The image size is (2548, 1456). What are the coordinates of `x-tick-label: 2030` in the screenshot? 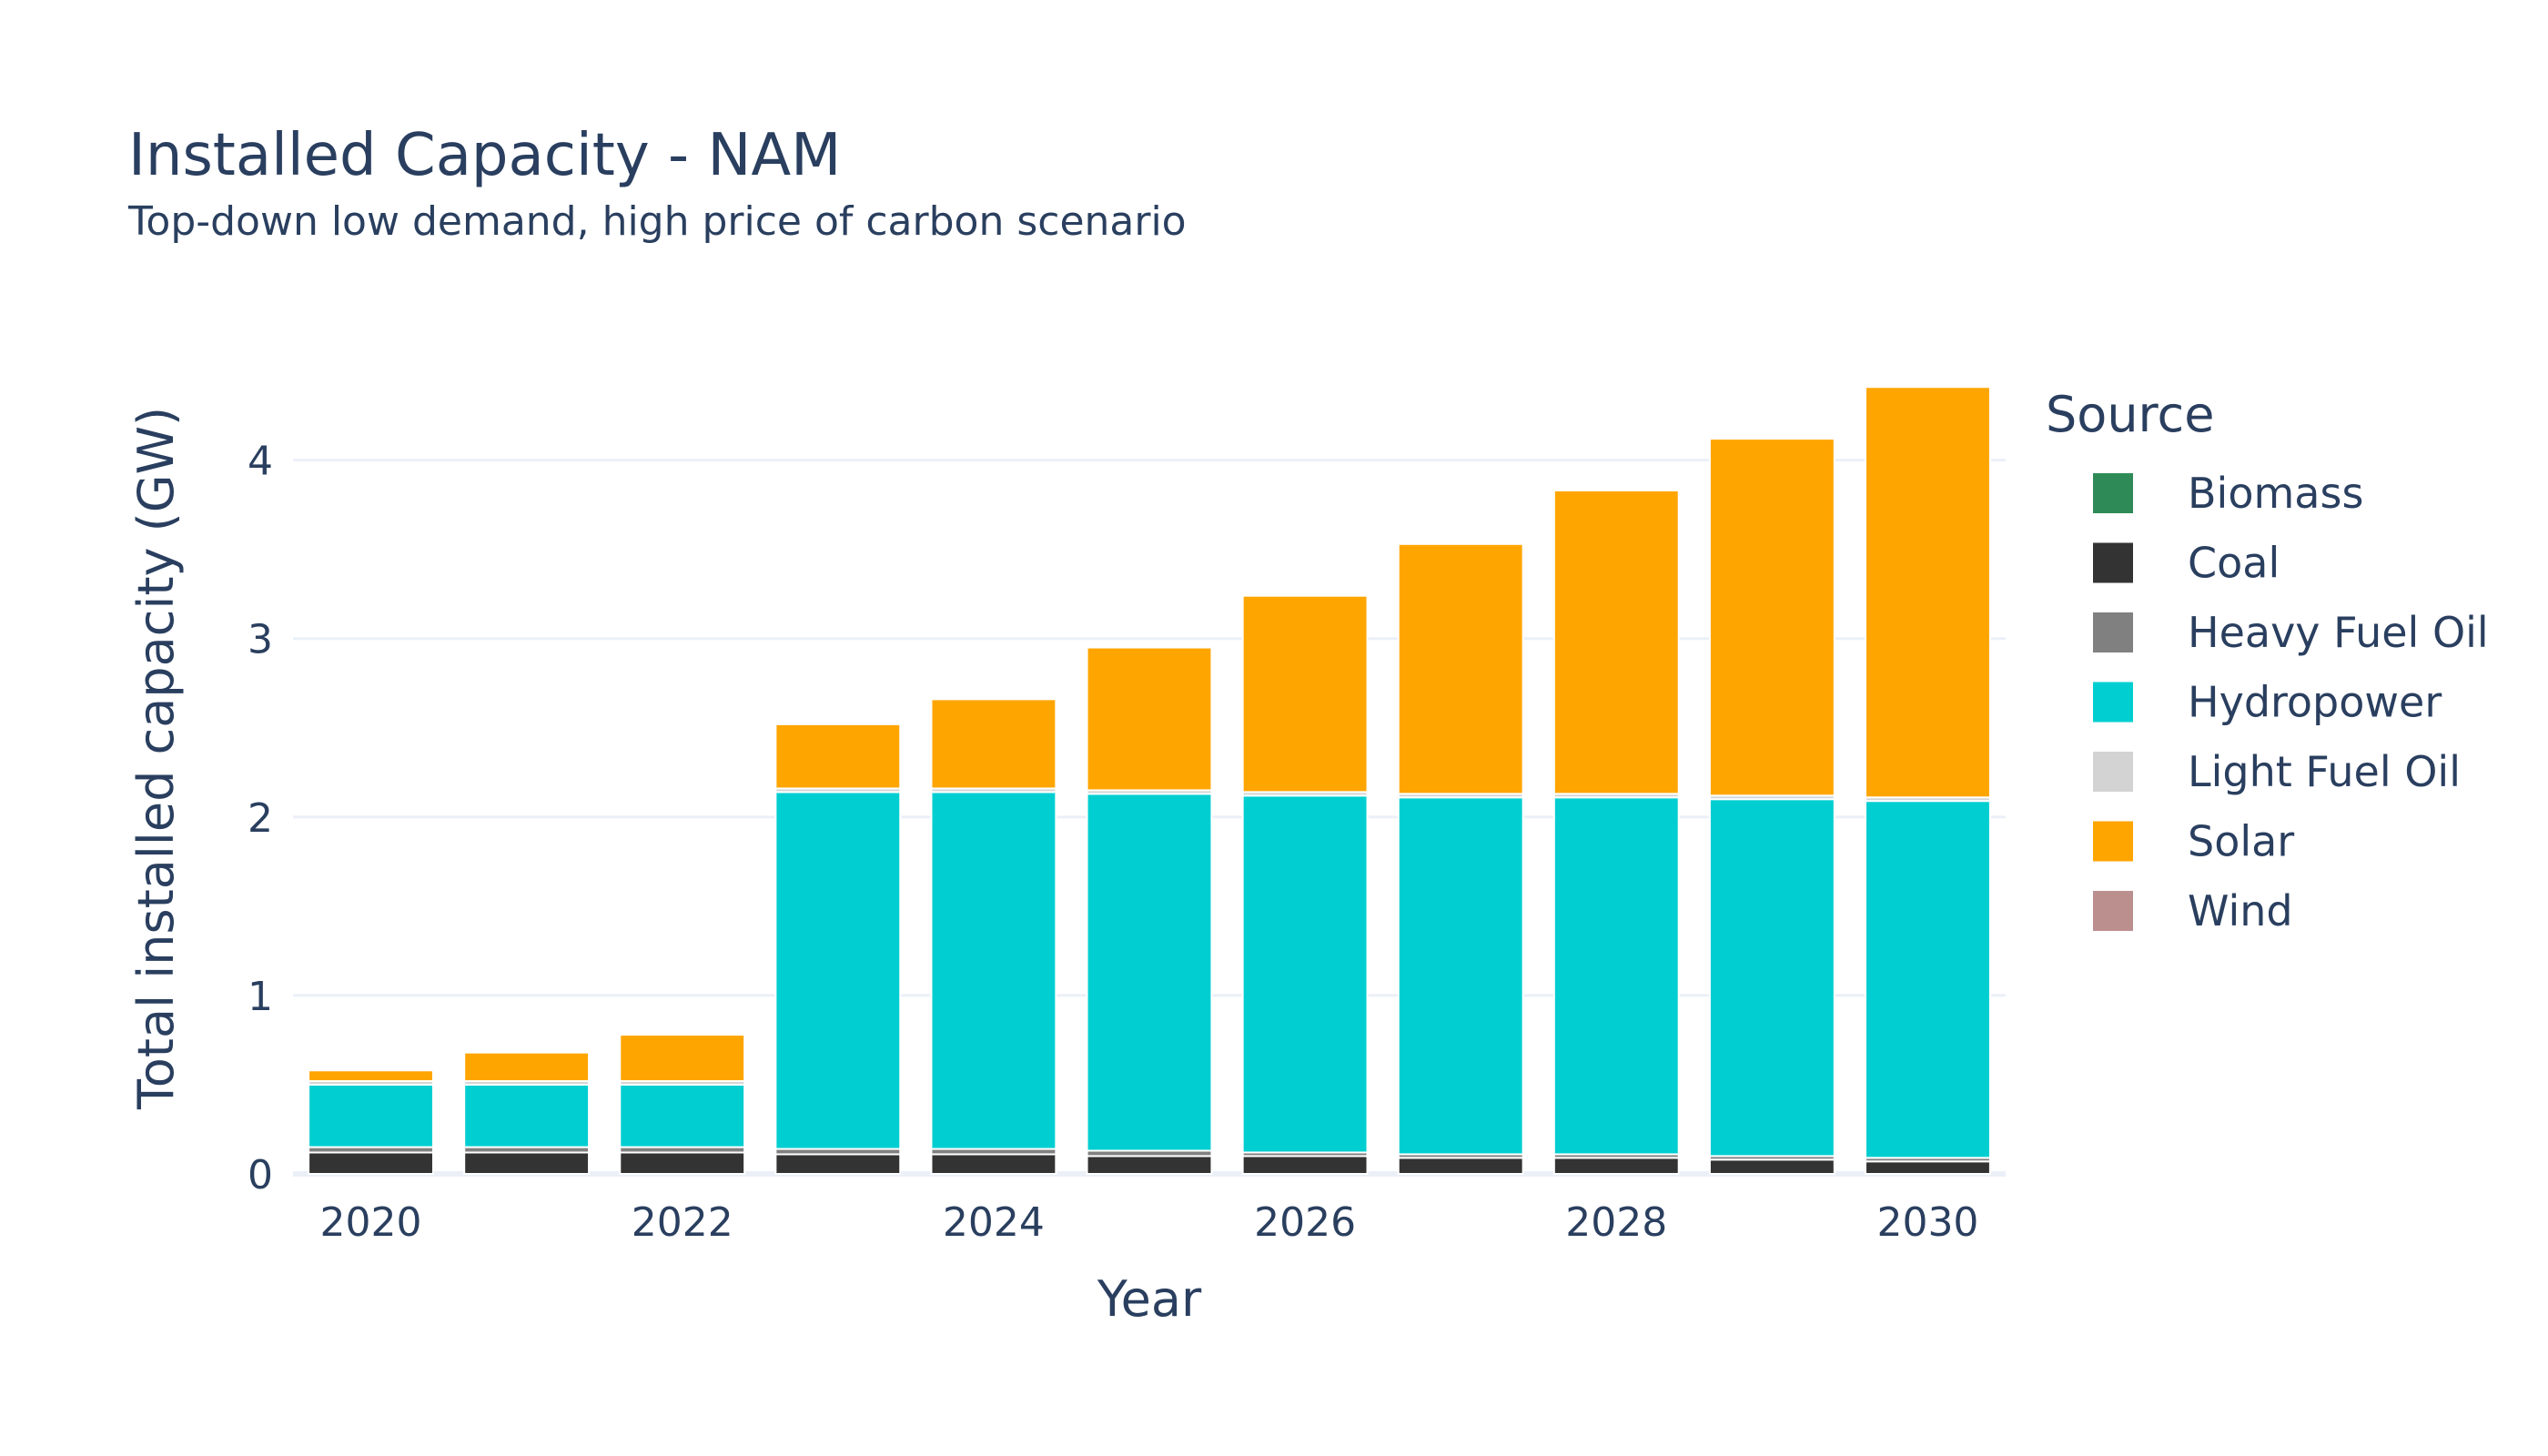 It's located at (1927, 1223).